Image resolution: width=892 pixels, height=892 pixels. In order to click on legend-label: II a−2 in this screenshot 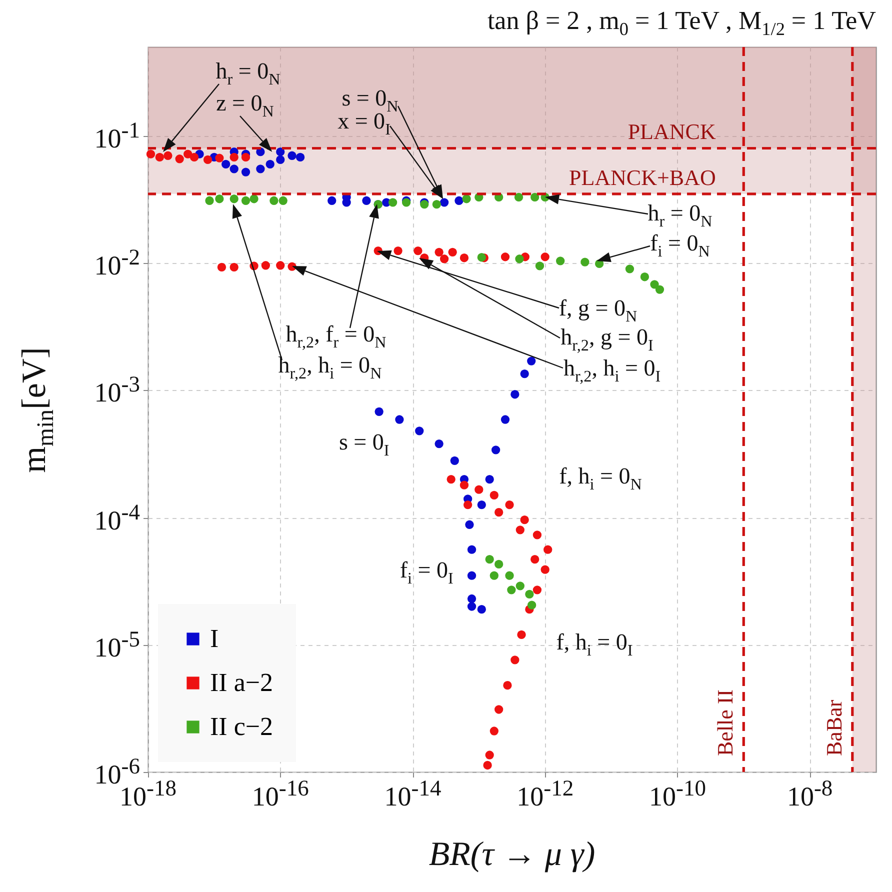, I will do `click(242, 682)`.